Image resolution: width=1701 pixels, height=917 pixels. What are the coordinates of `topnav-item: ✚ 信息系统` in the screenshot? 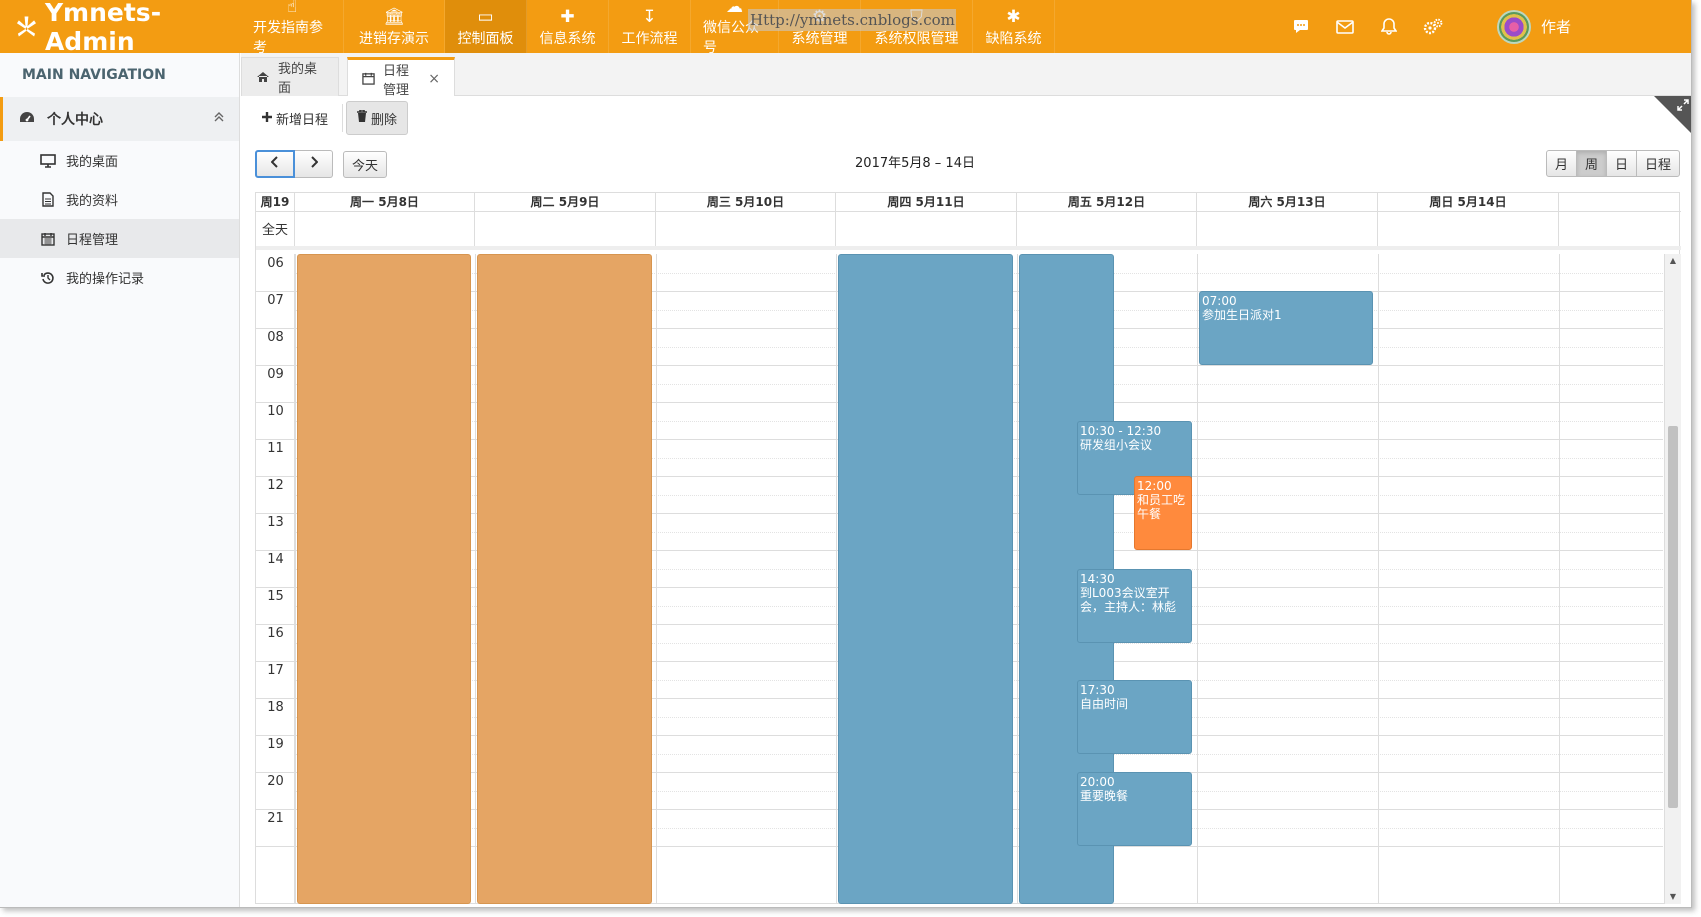 It's located at (568, 26).